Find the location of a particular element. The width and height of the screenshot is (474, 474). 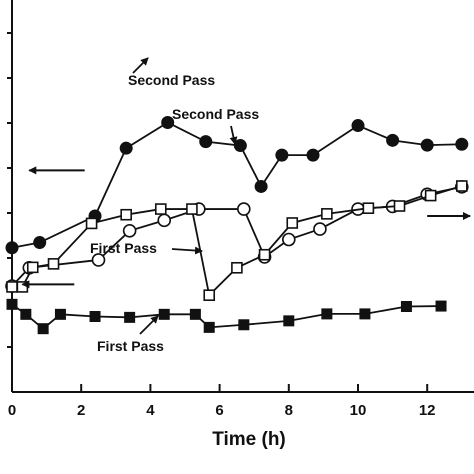

x-tick-labels: 0 2 4 6 8 10 12 is located at coordinates (222, 410).